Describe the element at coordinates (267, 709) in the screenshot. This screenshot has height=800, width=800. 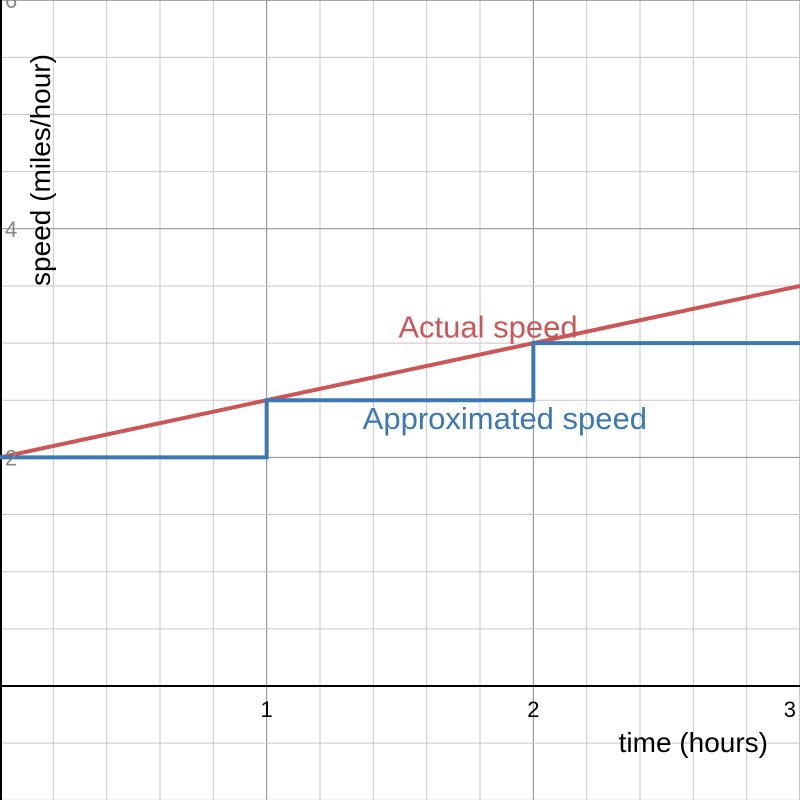
I see `x-tick-label: 1` at that location.